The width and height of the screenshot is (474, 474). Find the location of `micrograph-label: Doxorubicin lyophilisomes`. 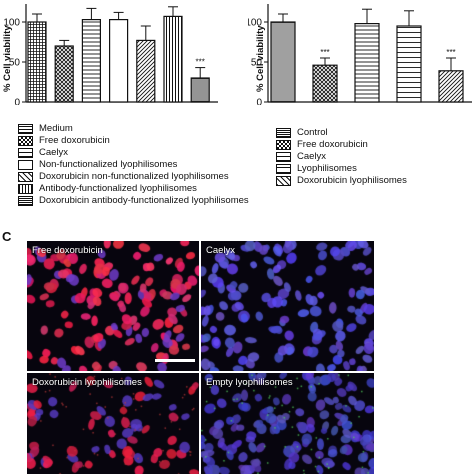

micrograph-label: Doxorubicin lyophilisomes is located at coordinates (87, 382).